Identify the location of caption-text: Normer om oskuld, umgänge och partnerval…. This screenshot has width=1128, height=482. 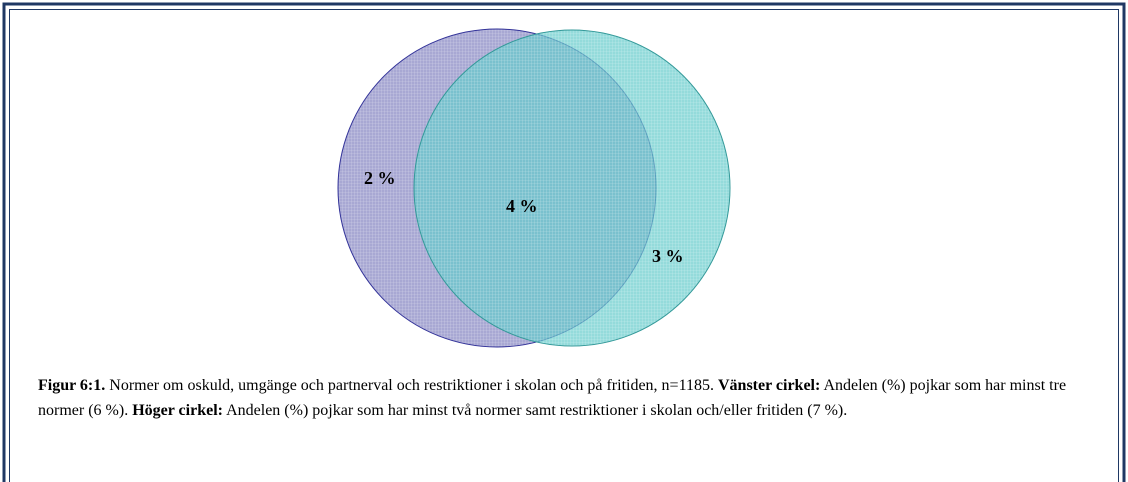
(411, 385).